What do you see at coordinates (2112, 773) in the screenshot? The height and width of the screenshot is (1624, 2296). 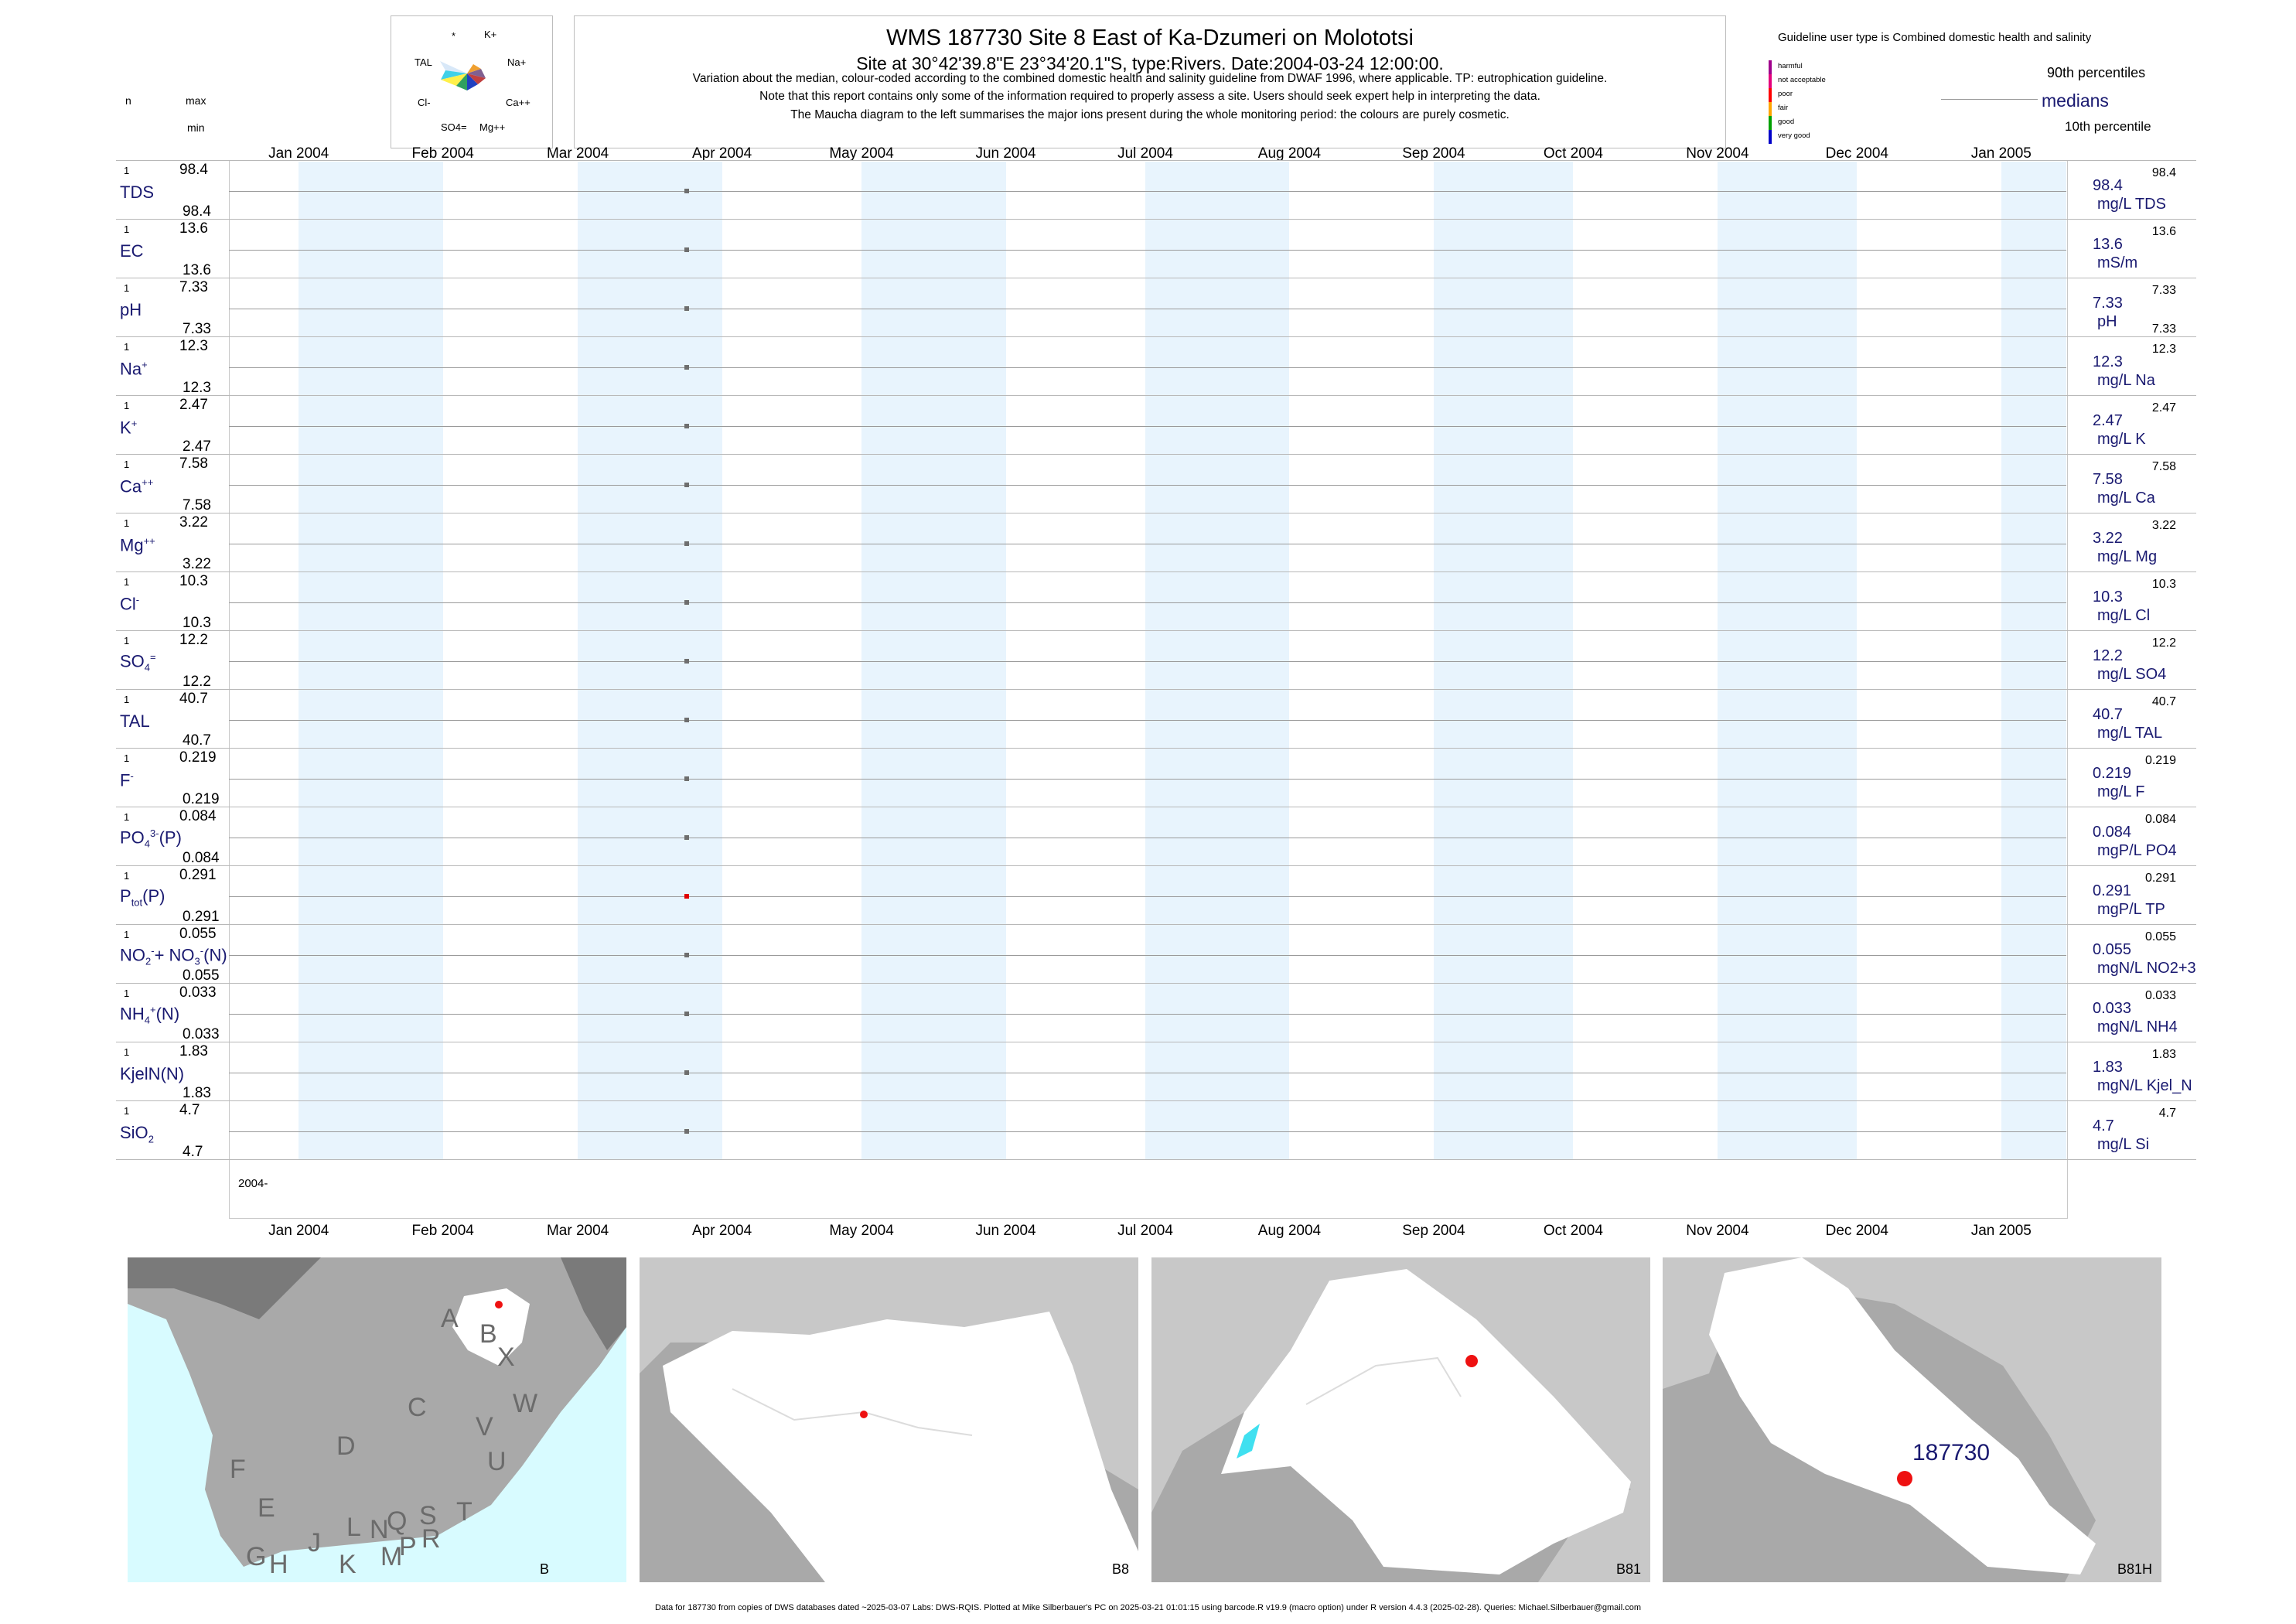 I see `row-median-value: 0.219` at bounding box center [2112, 773].